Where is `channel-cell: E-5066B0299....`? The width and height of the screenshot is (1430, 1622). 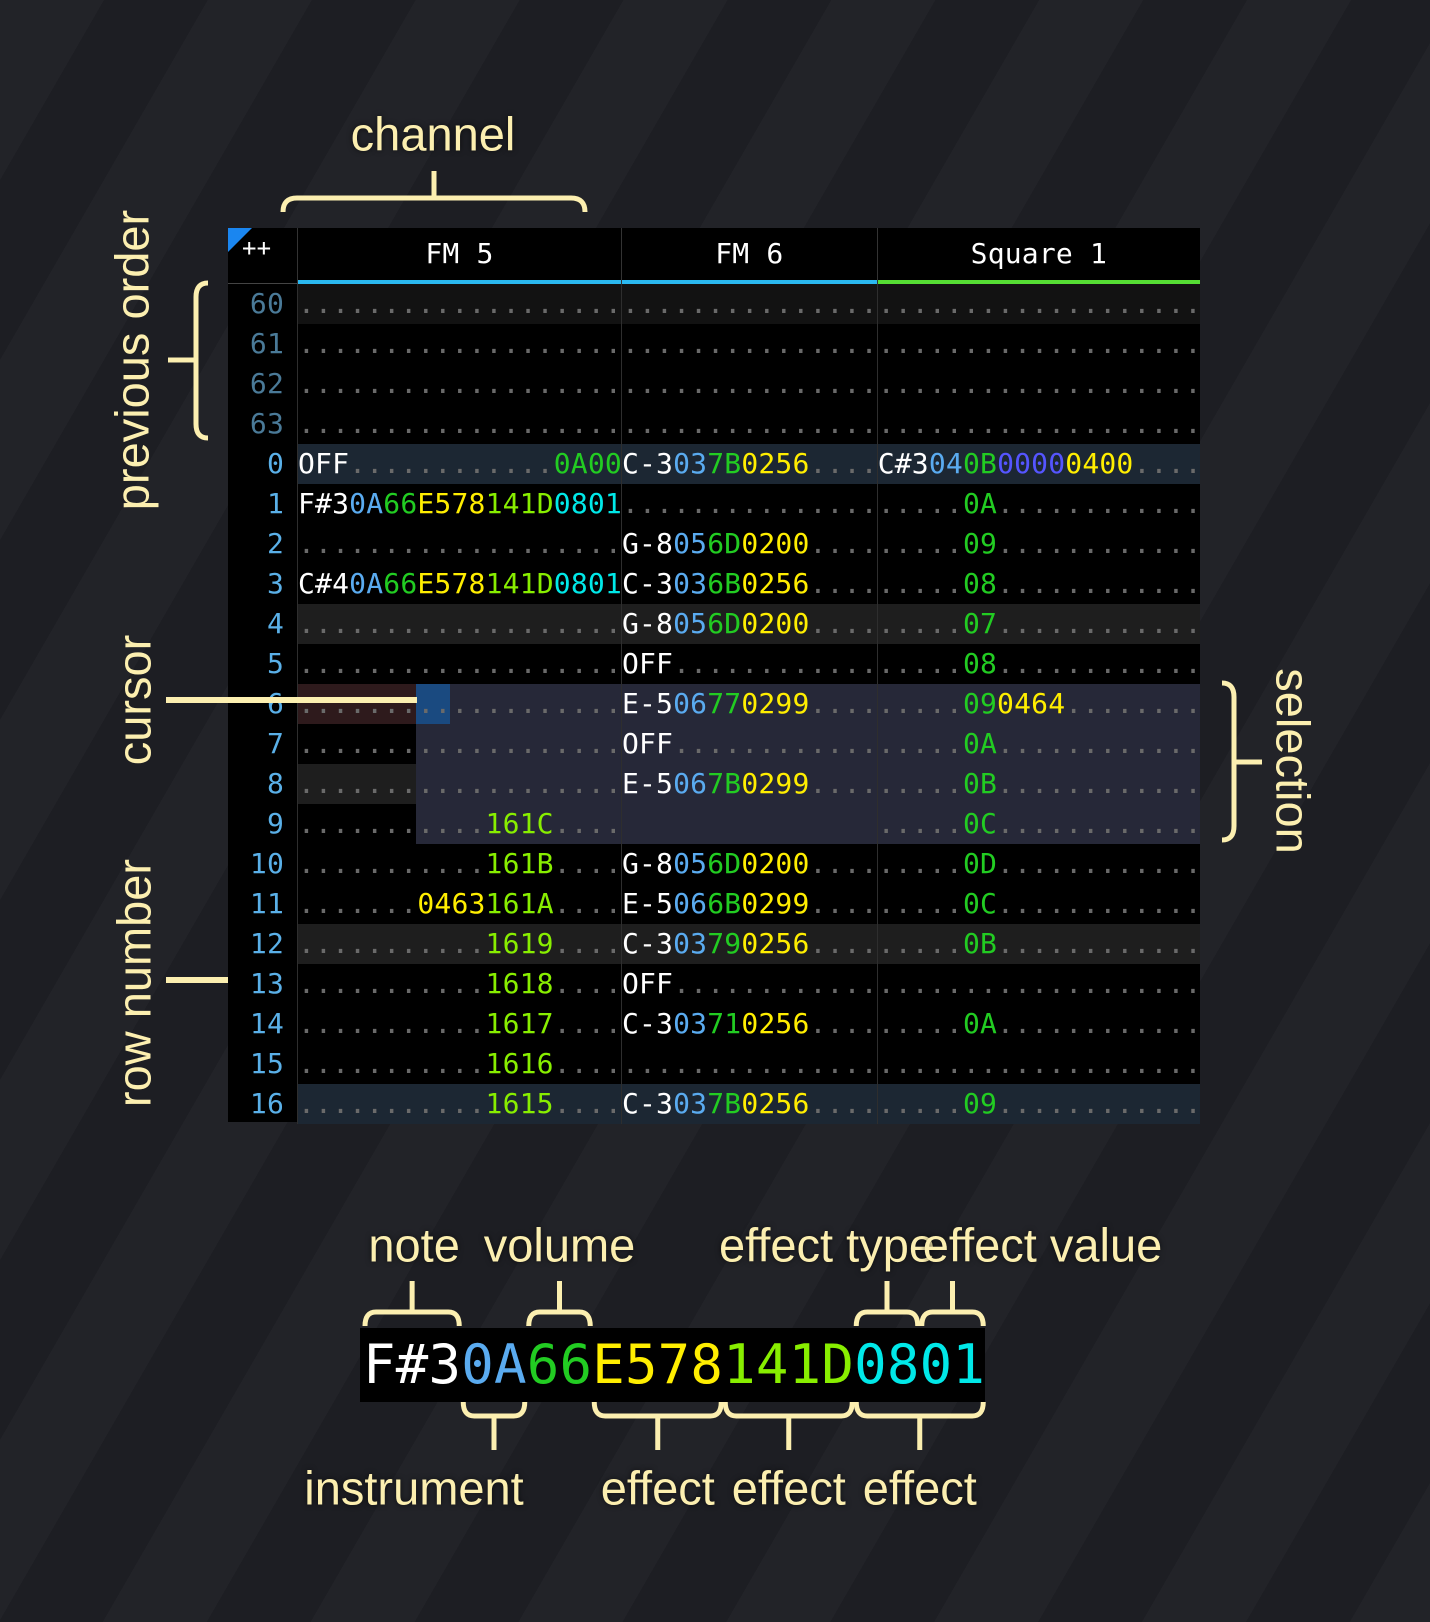
channel-cell: E-5066B0299.... is located at coordinates (749, 904).